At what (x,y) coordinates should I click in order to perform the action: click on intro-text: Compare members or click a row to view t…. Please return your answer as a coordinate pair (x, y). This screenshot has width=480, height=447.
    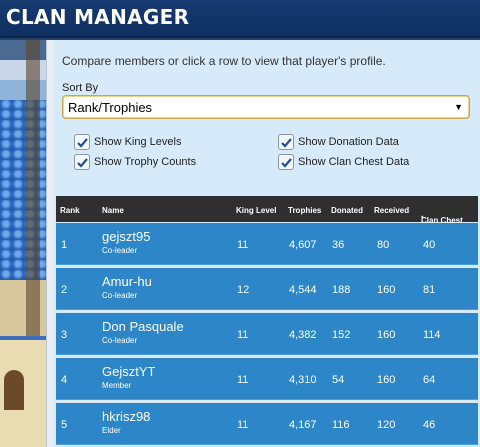
    Looking at the image, I should click on (224, 61).